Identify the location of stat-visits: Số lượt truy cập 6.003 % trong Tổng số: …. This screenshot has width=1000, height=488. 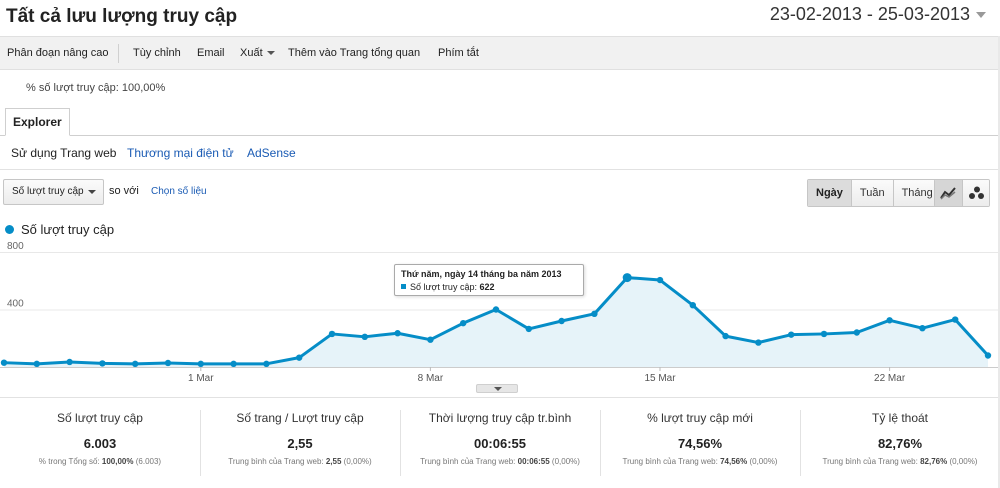
(100, 443).